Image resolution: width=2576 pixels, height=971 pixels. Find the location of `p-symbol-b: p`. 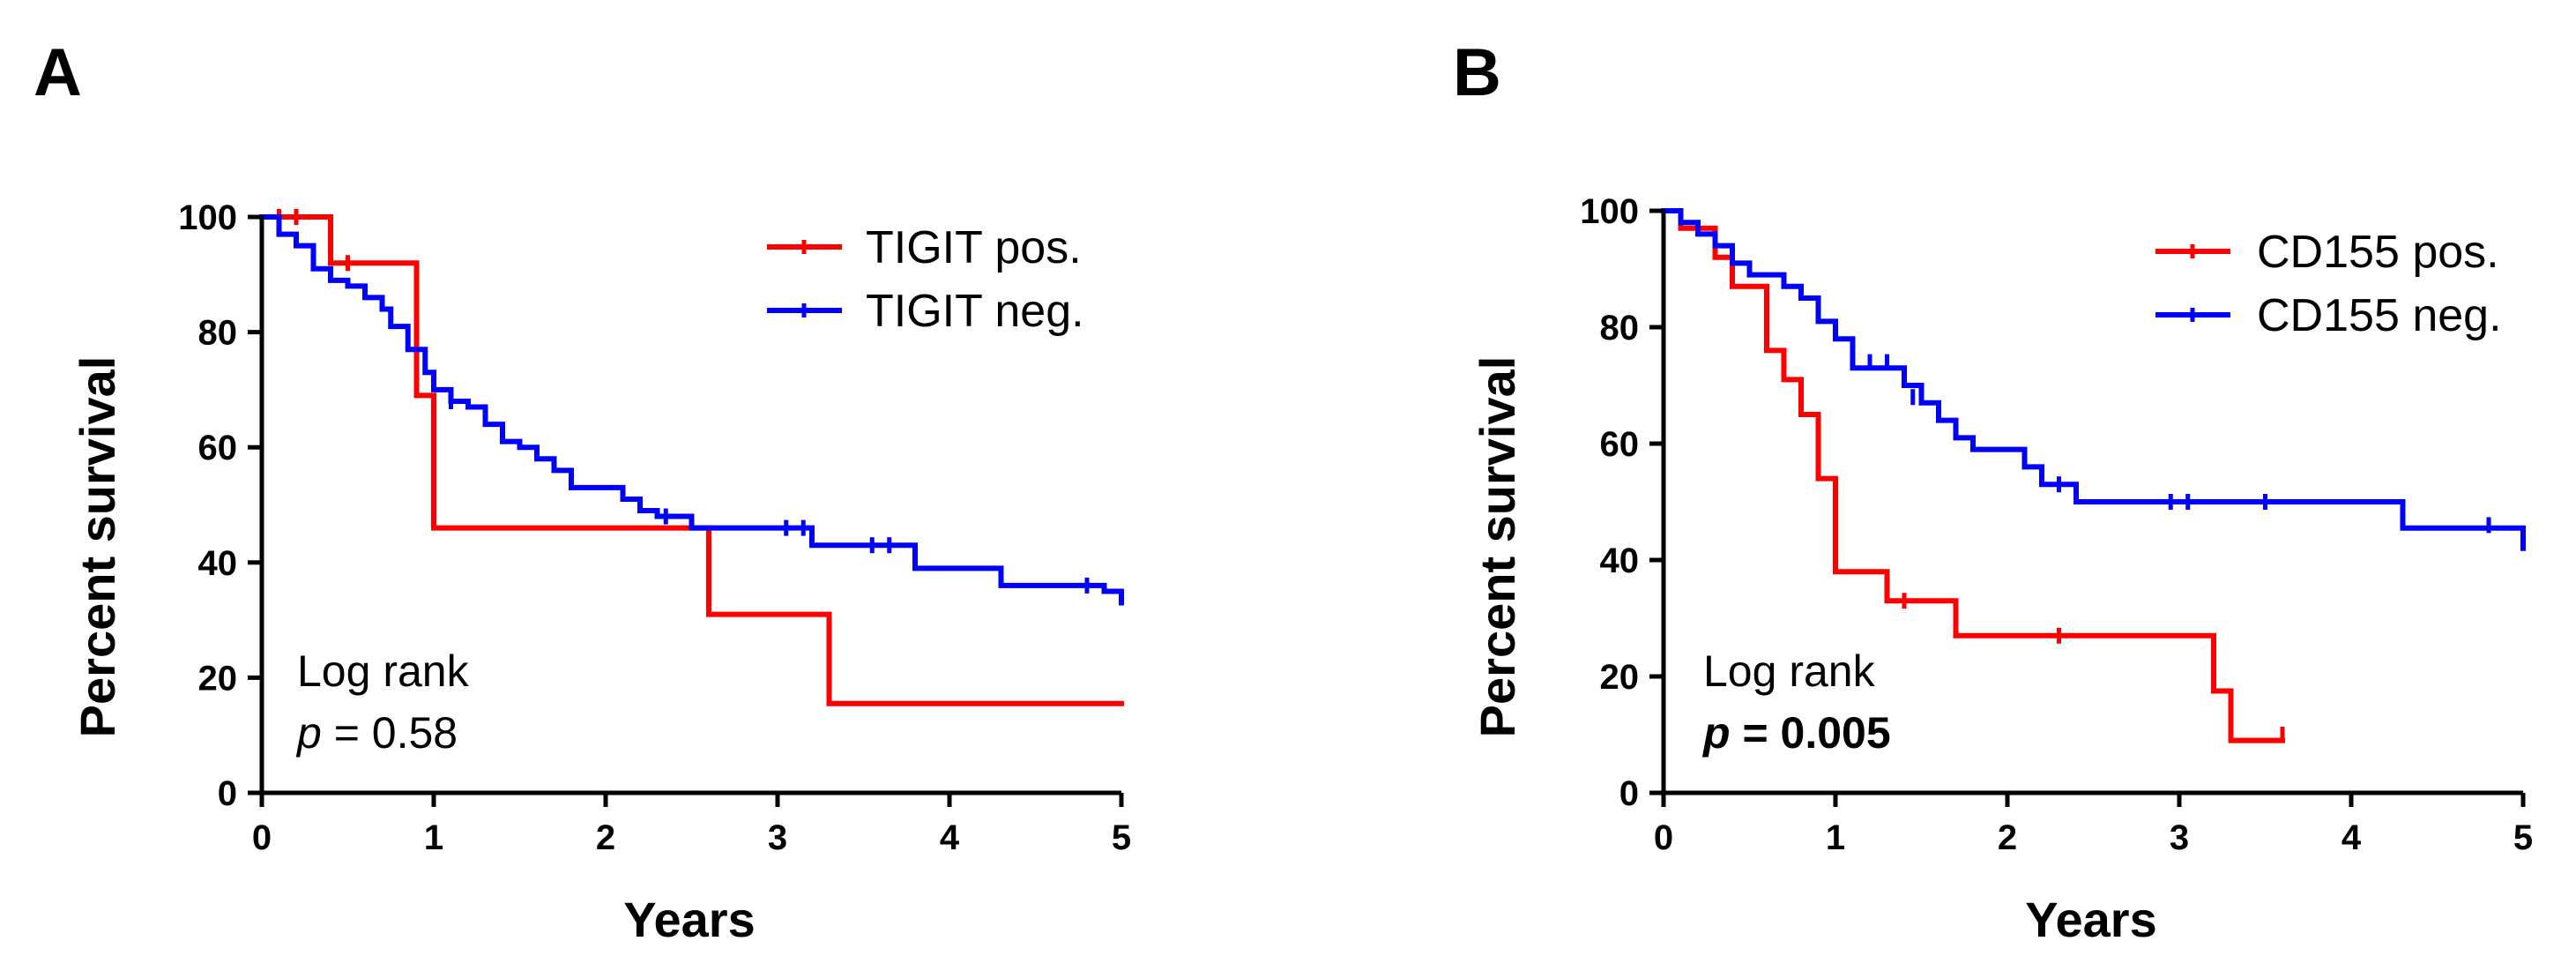

p-symbol-b: p is located at coordinates (1716, 733).